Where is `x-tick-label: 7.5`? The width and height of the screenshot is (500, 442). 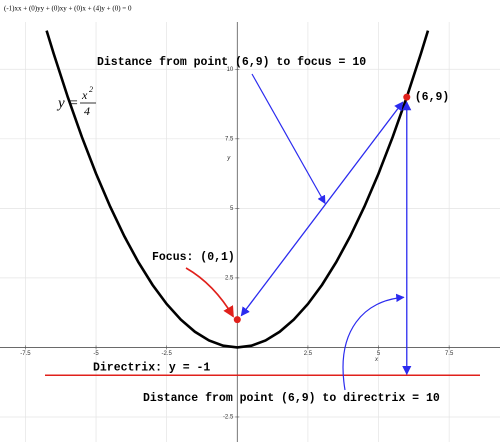 x-tick-label: 7.5 is located at coordinates (449, 354).